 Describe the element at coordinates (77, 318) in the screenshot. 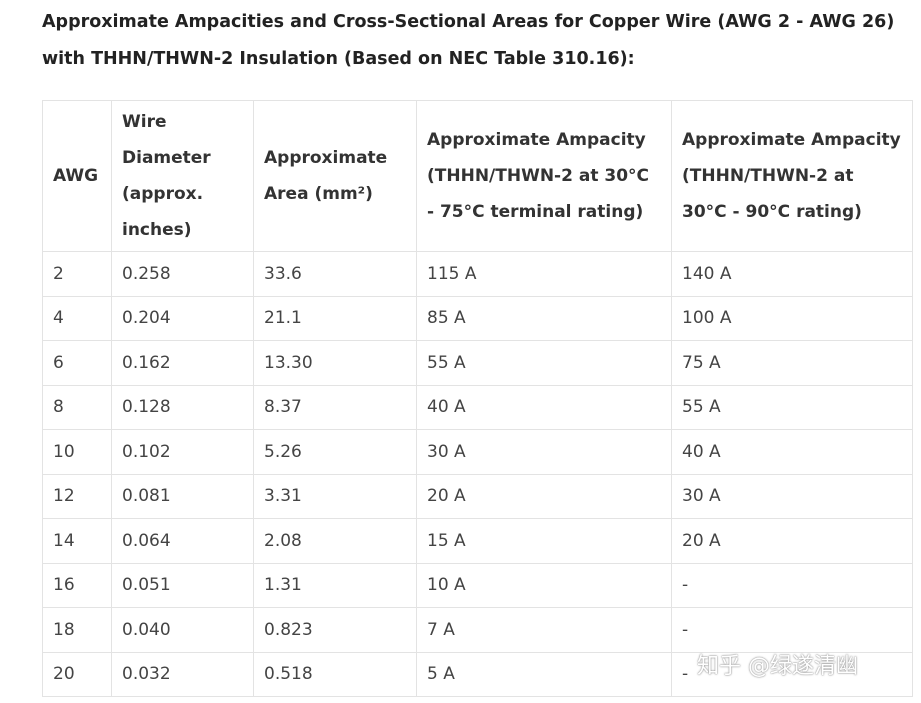

I see `table-cell: 4` at that location.